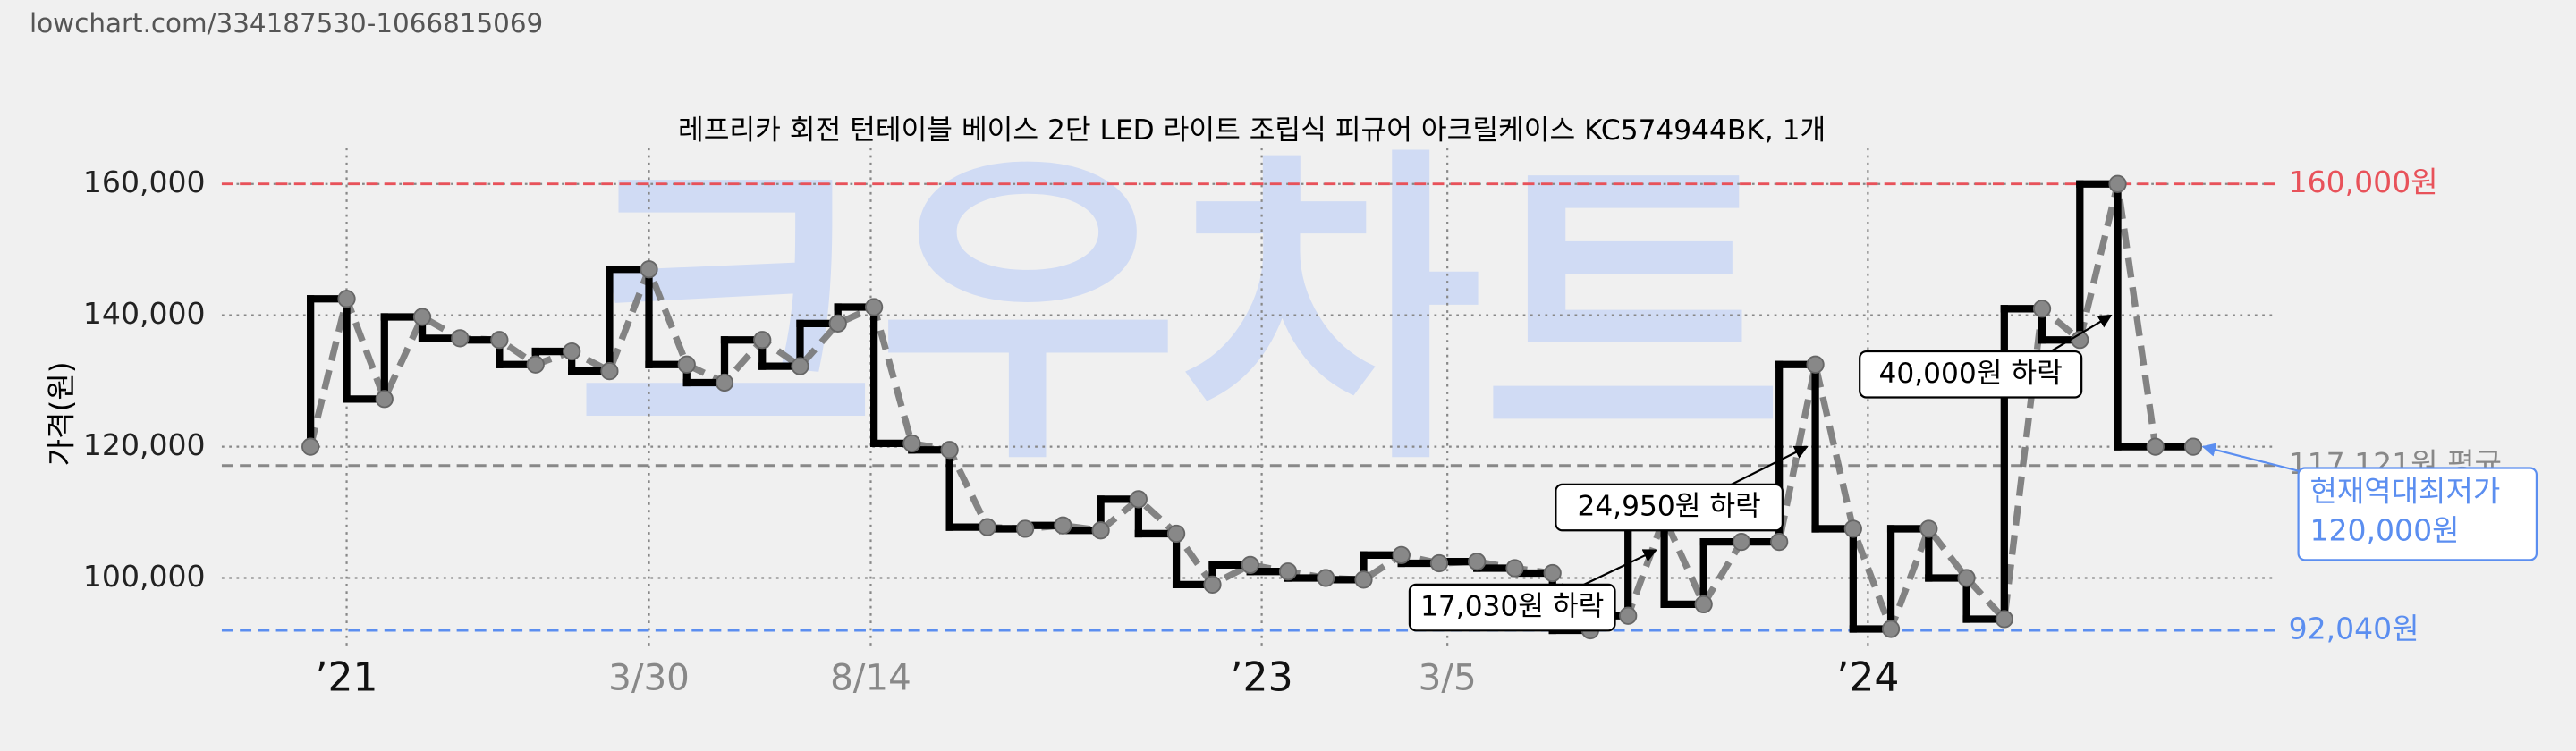 The height and width of the screenshot is (751, 2576). What do you see at coordinates (144, 313) in the screenshot?
I see `y-tick-label: 140,000` at bounding box center [144, 313].